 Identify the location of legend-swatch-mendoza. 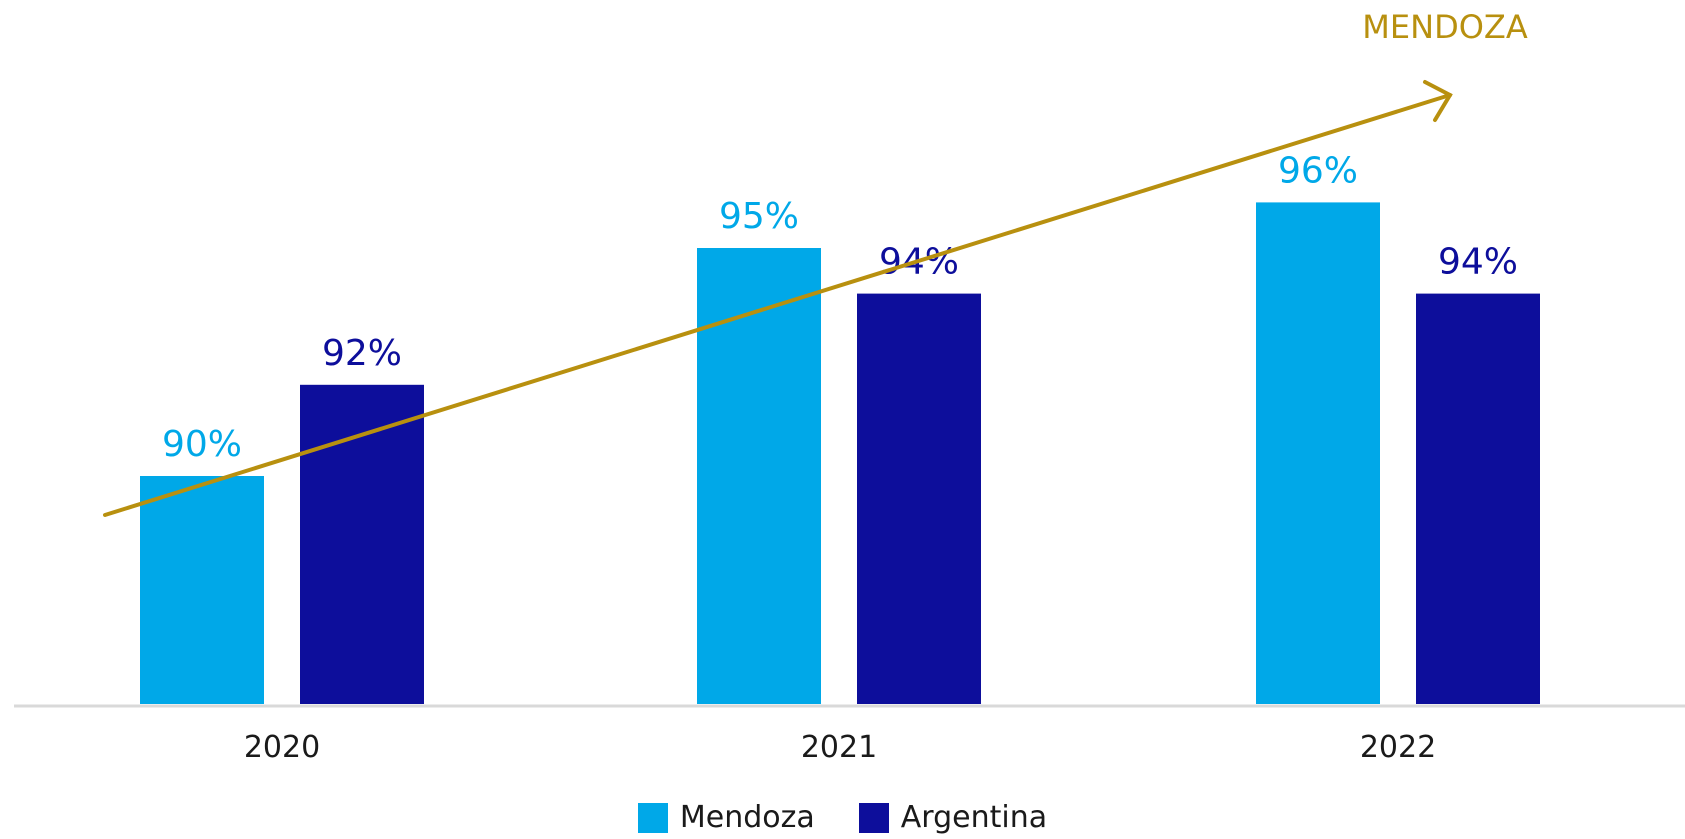
(652, 817).